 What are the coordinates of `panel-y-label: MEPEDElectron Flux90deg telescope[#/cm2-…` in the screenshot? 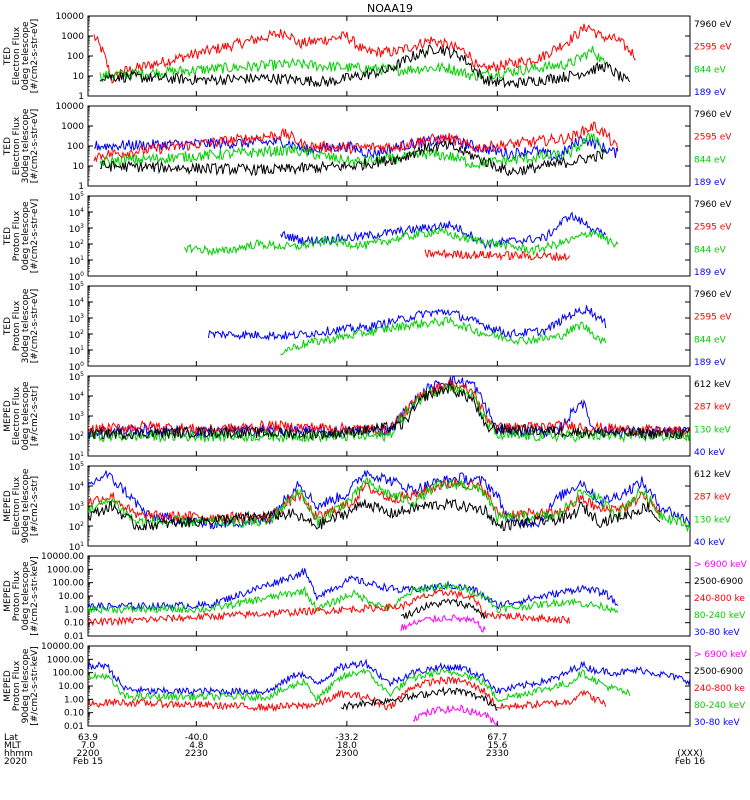 It's located at (21, 505).